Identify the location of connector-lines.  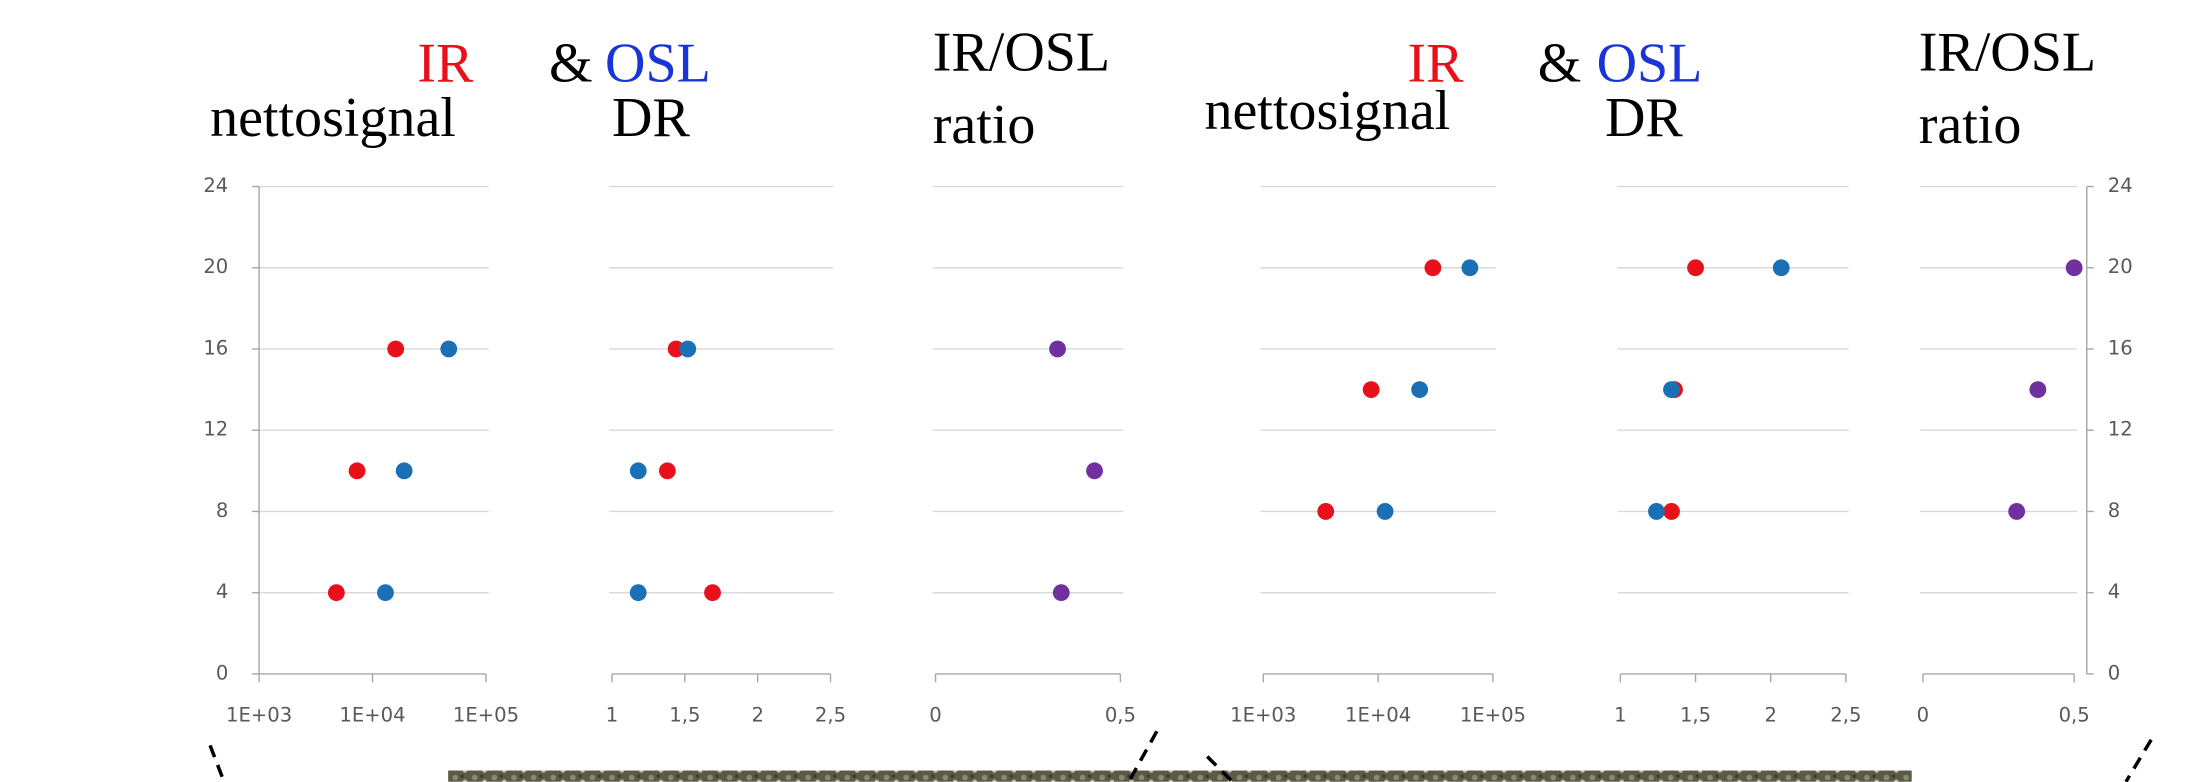
(1180, 756).